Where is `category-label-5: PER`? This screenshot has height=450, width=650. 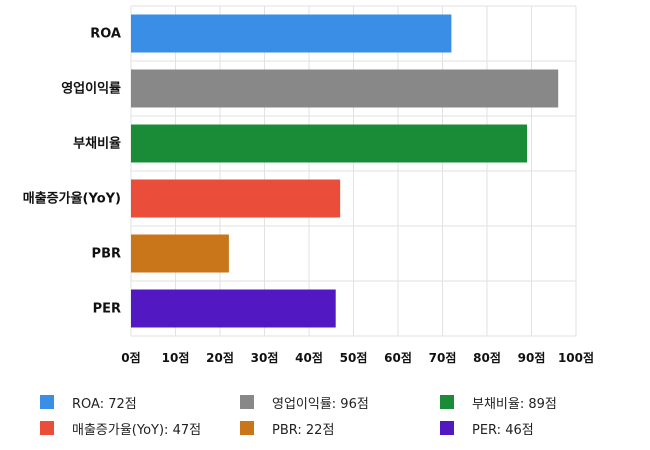
category-label-5: PER is located at coordinates (107, 309).